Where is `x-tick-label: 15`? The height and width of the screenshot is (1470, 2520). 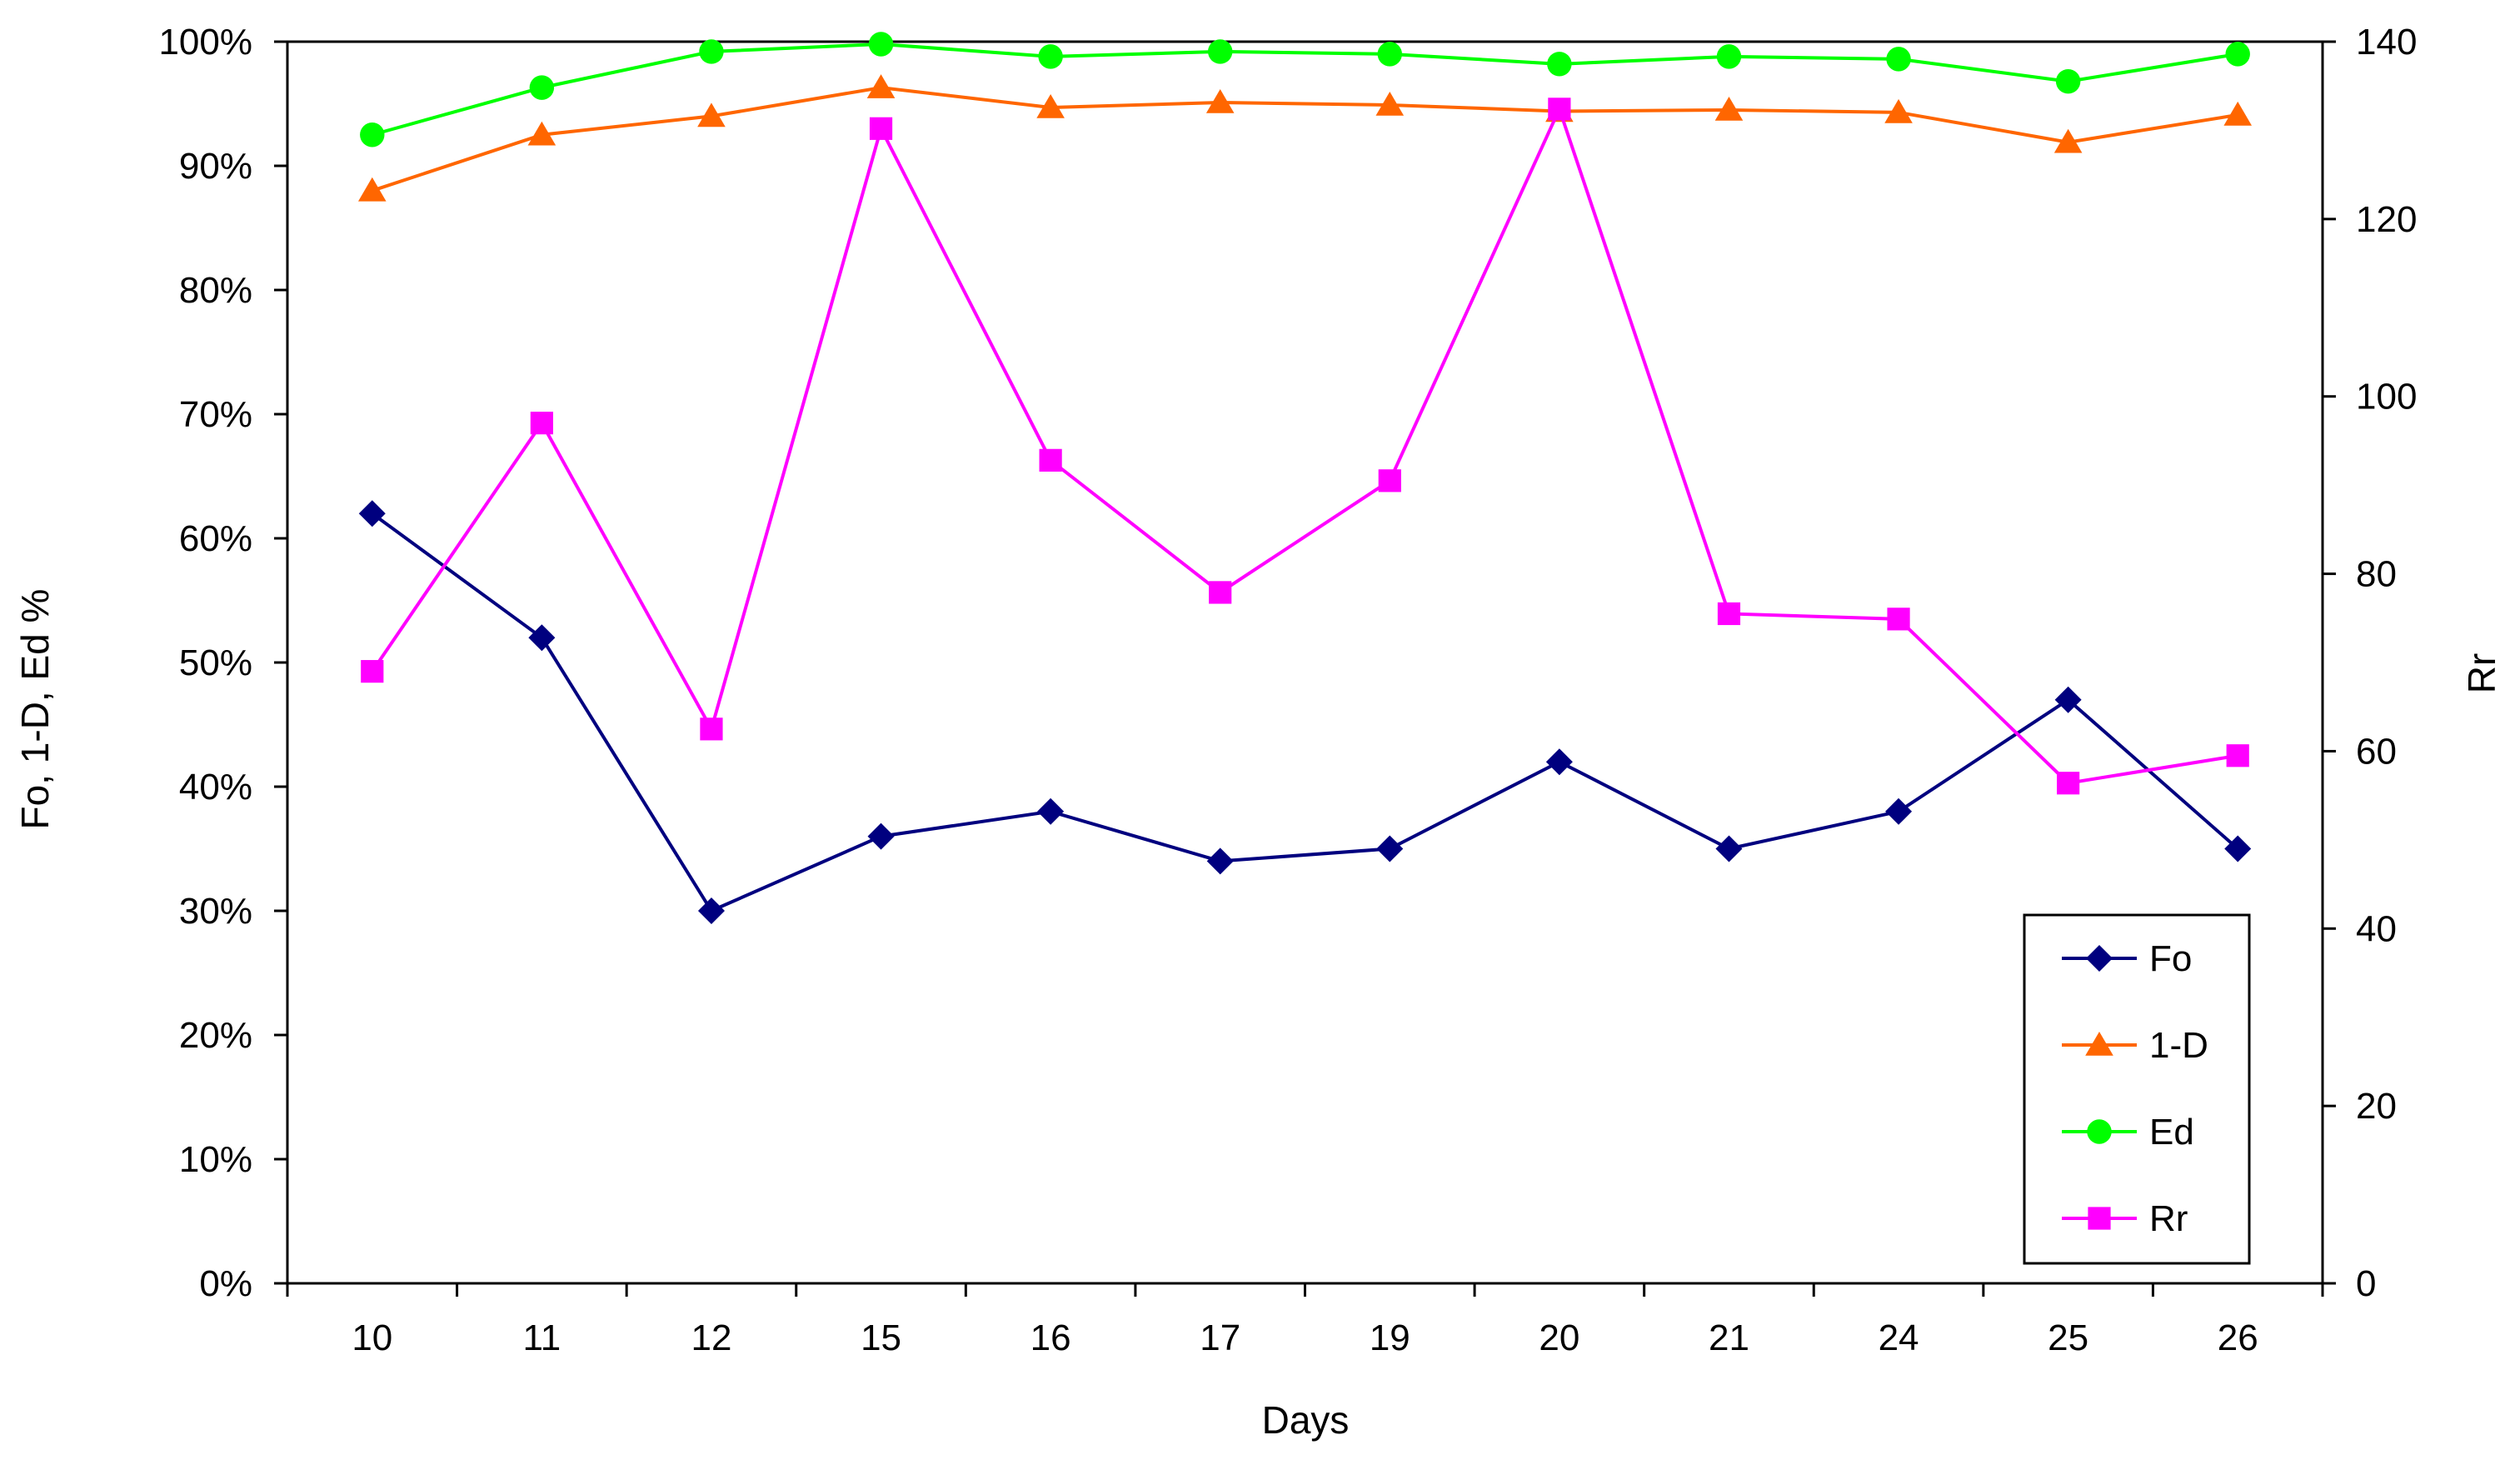 x-tick-label: 15 is located at coordinates (881, 1338).